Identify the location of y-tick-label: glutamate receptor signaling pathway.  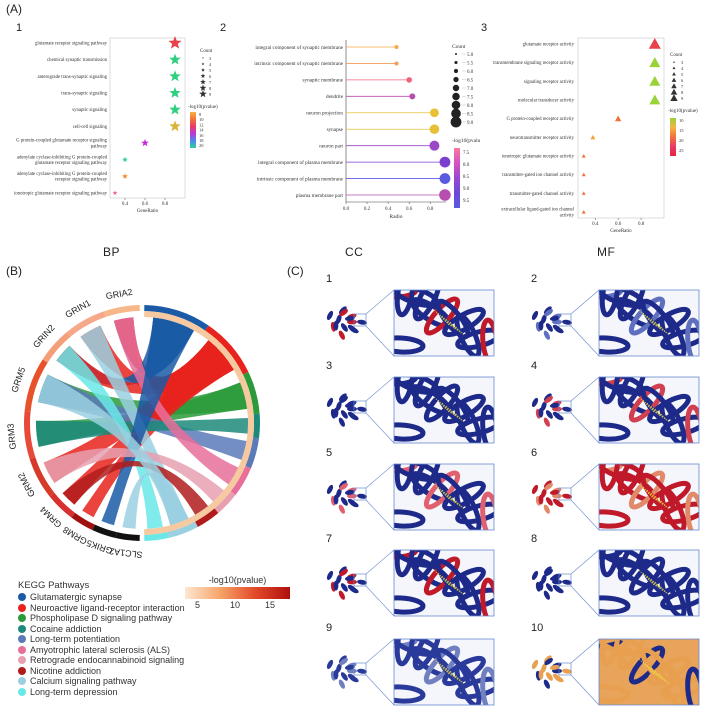
(71, 44).